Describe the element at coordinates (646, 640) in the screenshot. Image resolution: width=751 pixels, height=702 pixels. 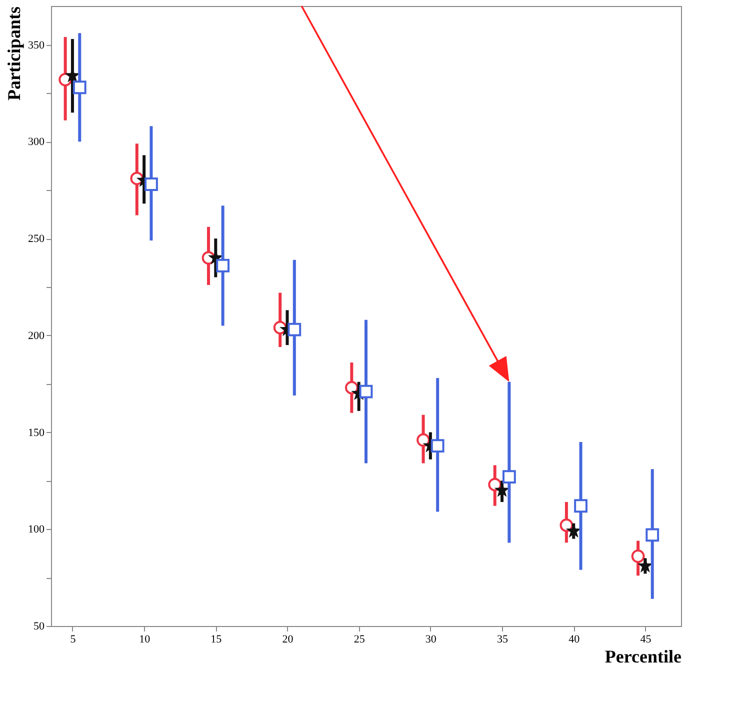
I see `x-tick-label: 45` at that location.